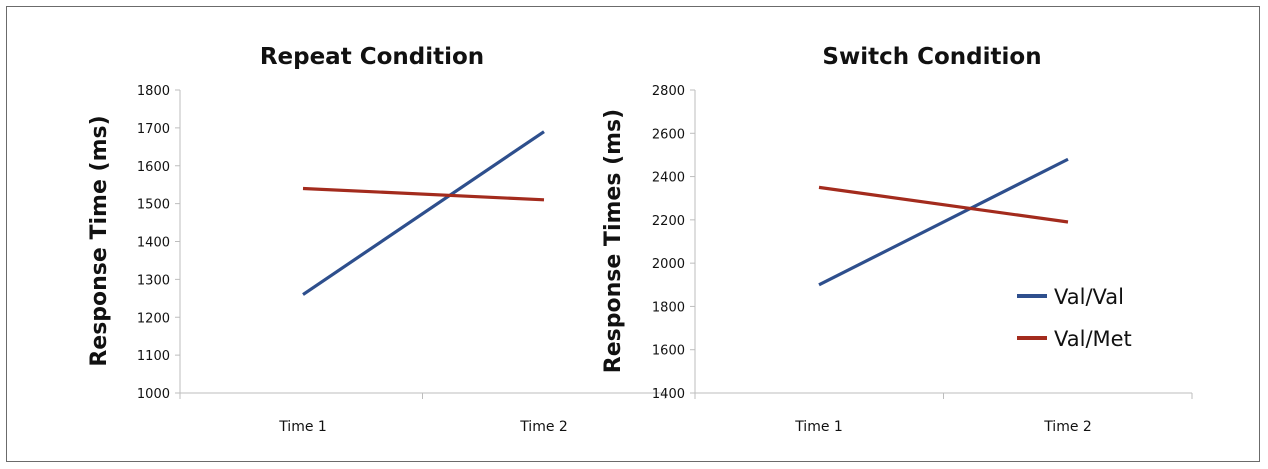 This screenshot has width=1268, height=469. Describe the element at coordinates (668, 264) in the screenshot. I see `switch-y-tick-label: 2000` at that location.